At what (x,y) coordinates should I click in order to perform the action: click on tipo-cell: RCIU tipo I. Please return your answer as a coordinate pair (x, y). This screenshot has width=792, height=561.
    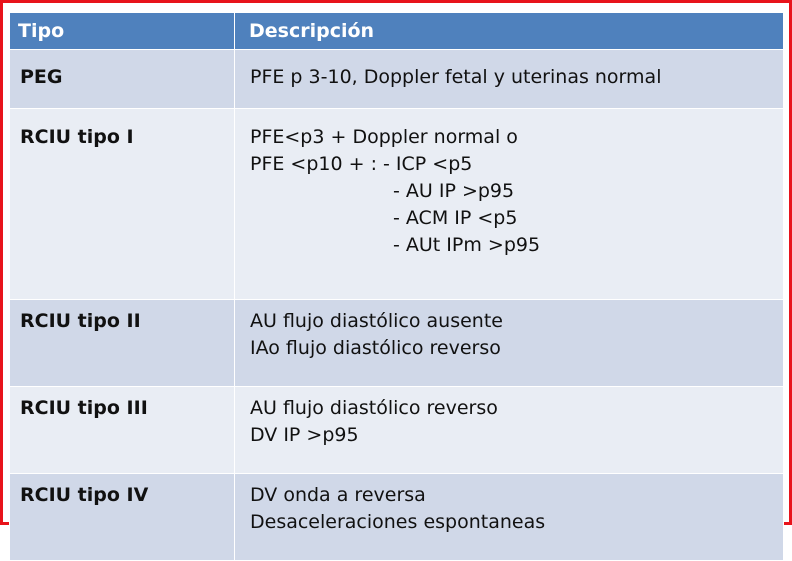
    Looking at the image, I should click on (122, 204).